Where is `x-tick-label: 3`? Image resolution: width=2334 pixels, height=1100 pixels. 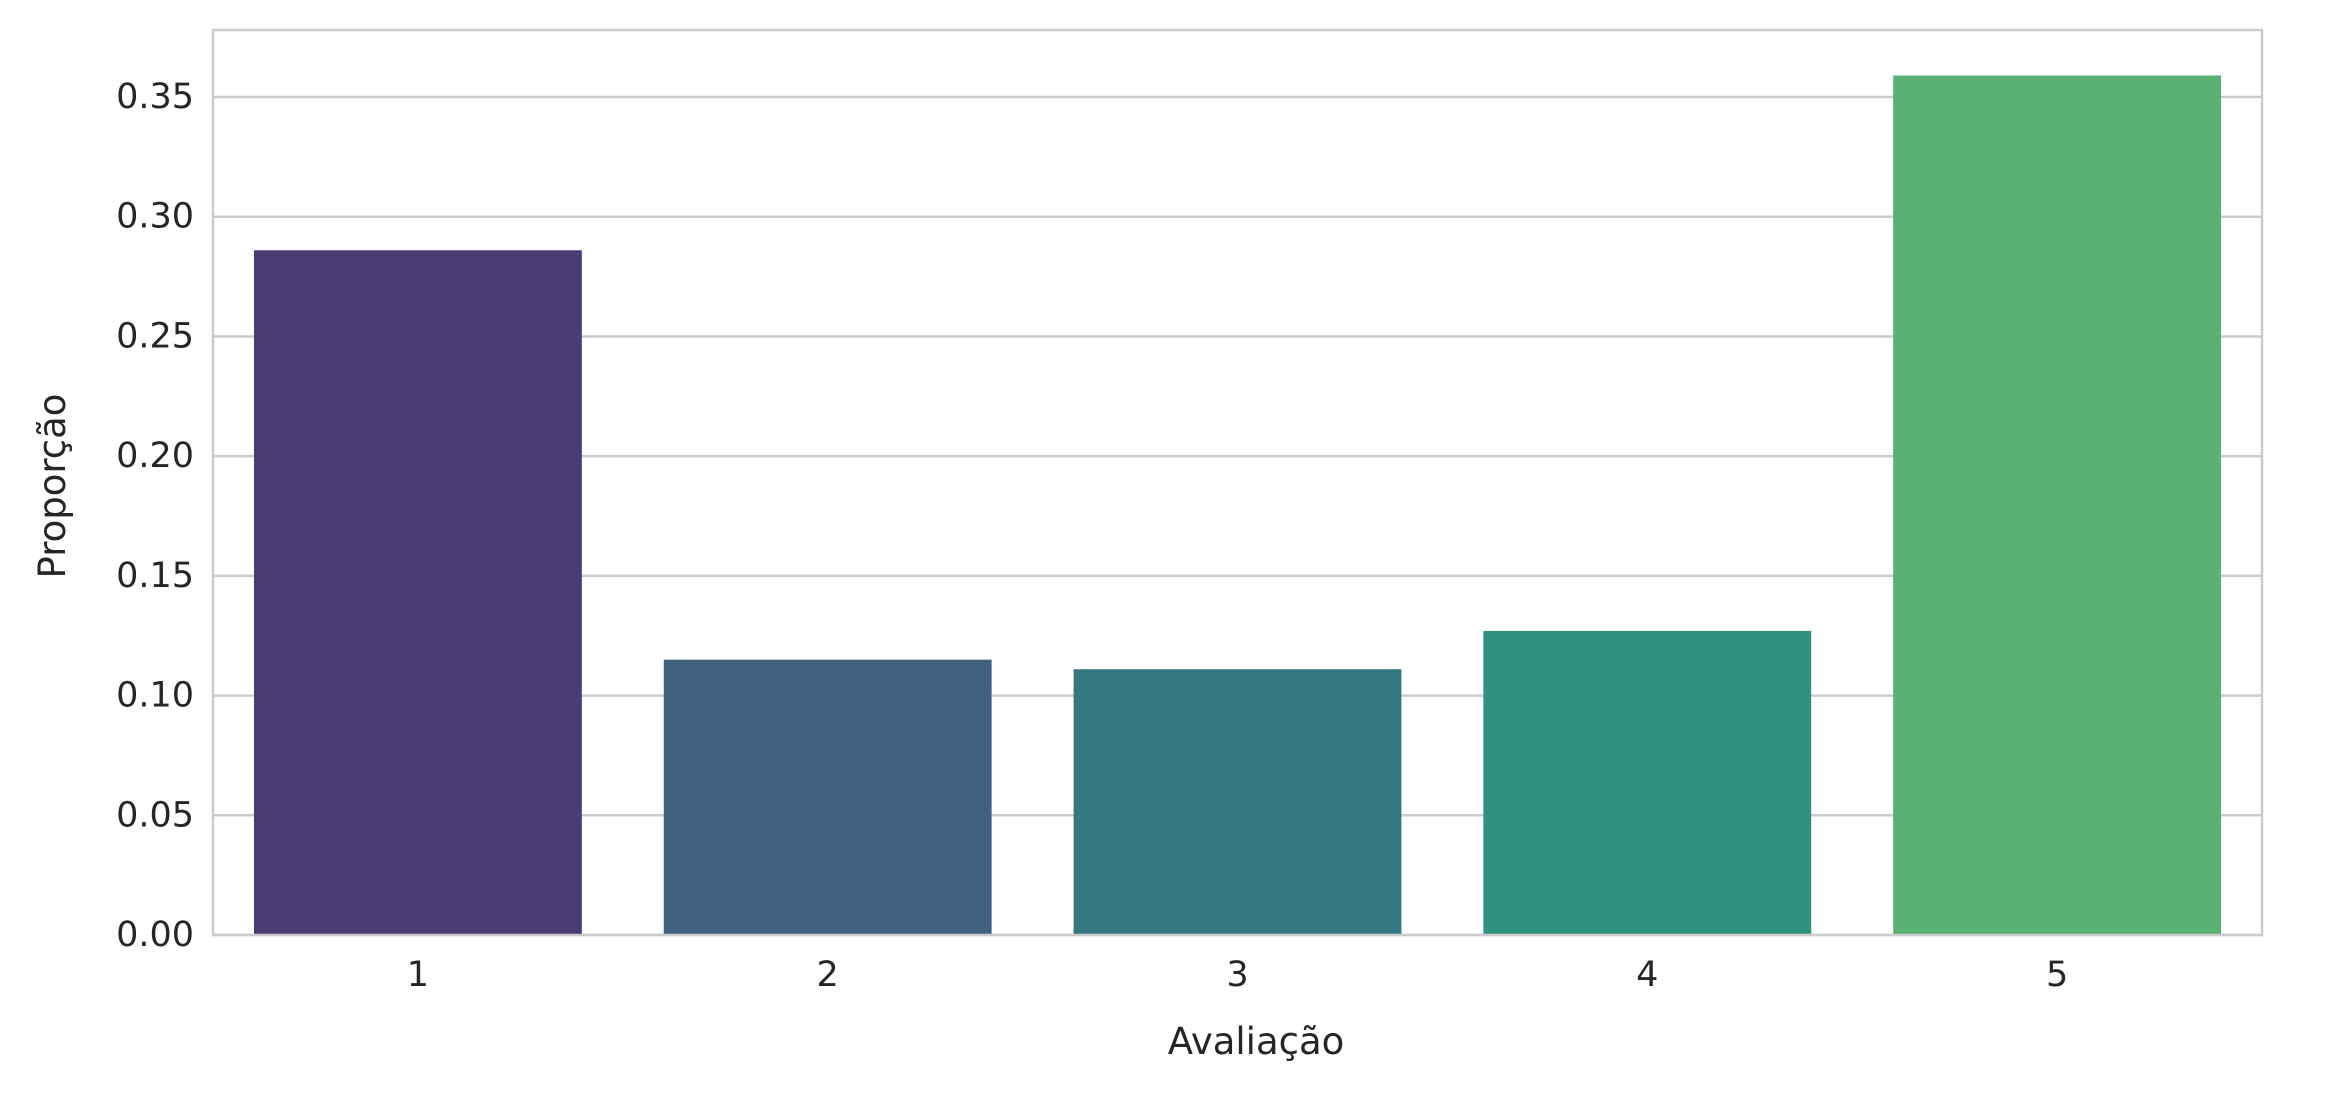 x-tick-label: 3 is located at coordinates (1237, 975).